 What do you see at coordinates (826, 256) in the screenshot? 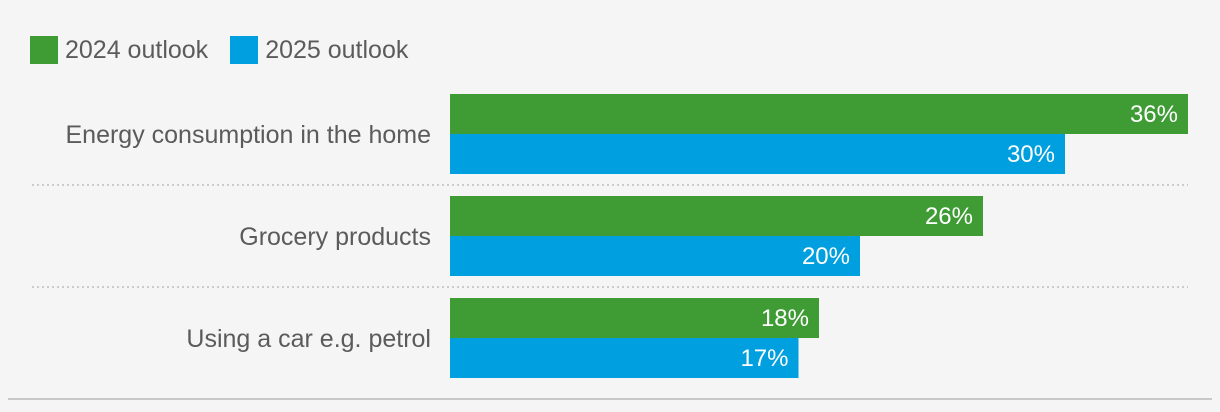
I see `data-label: 20%` at bounding box center [826, 256].